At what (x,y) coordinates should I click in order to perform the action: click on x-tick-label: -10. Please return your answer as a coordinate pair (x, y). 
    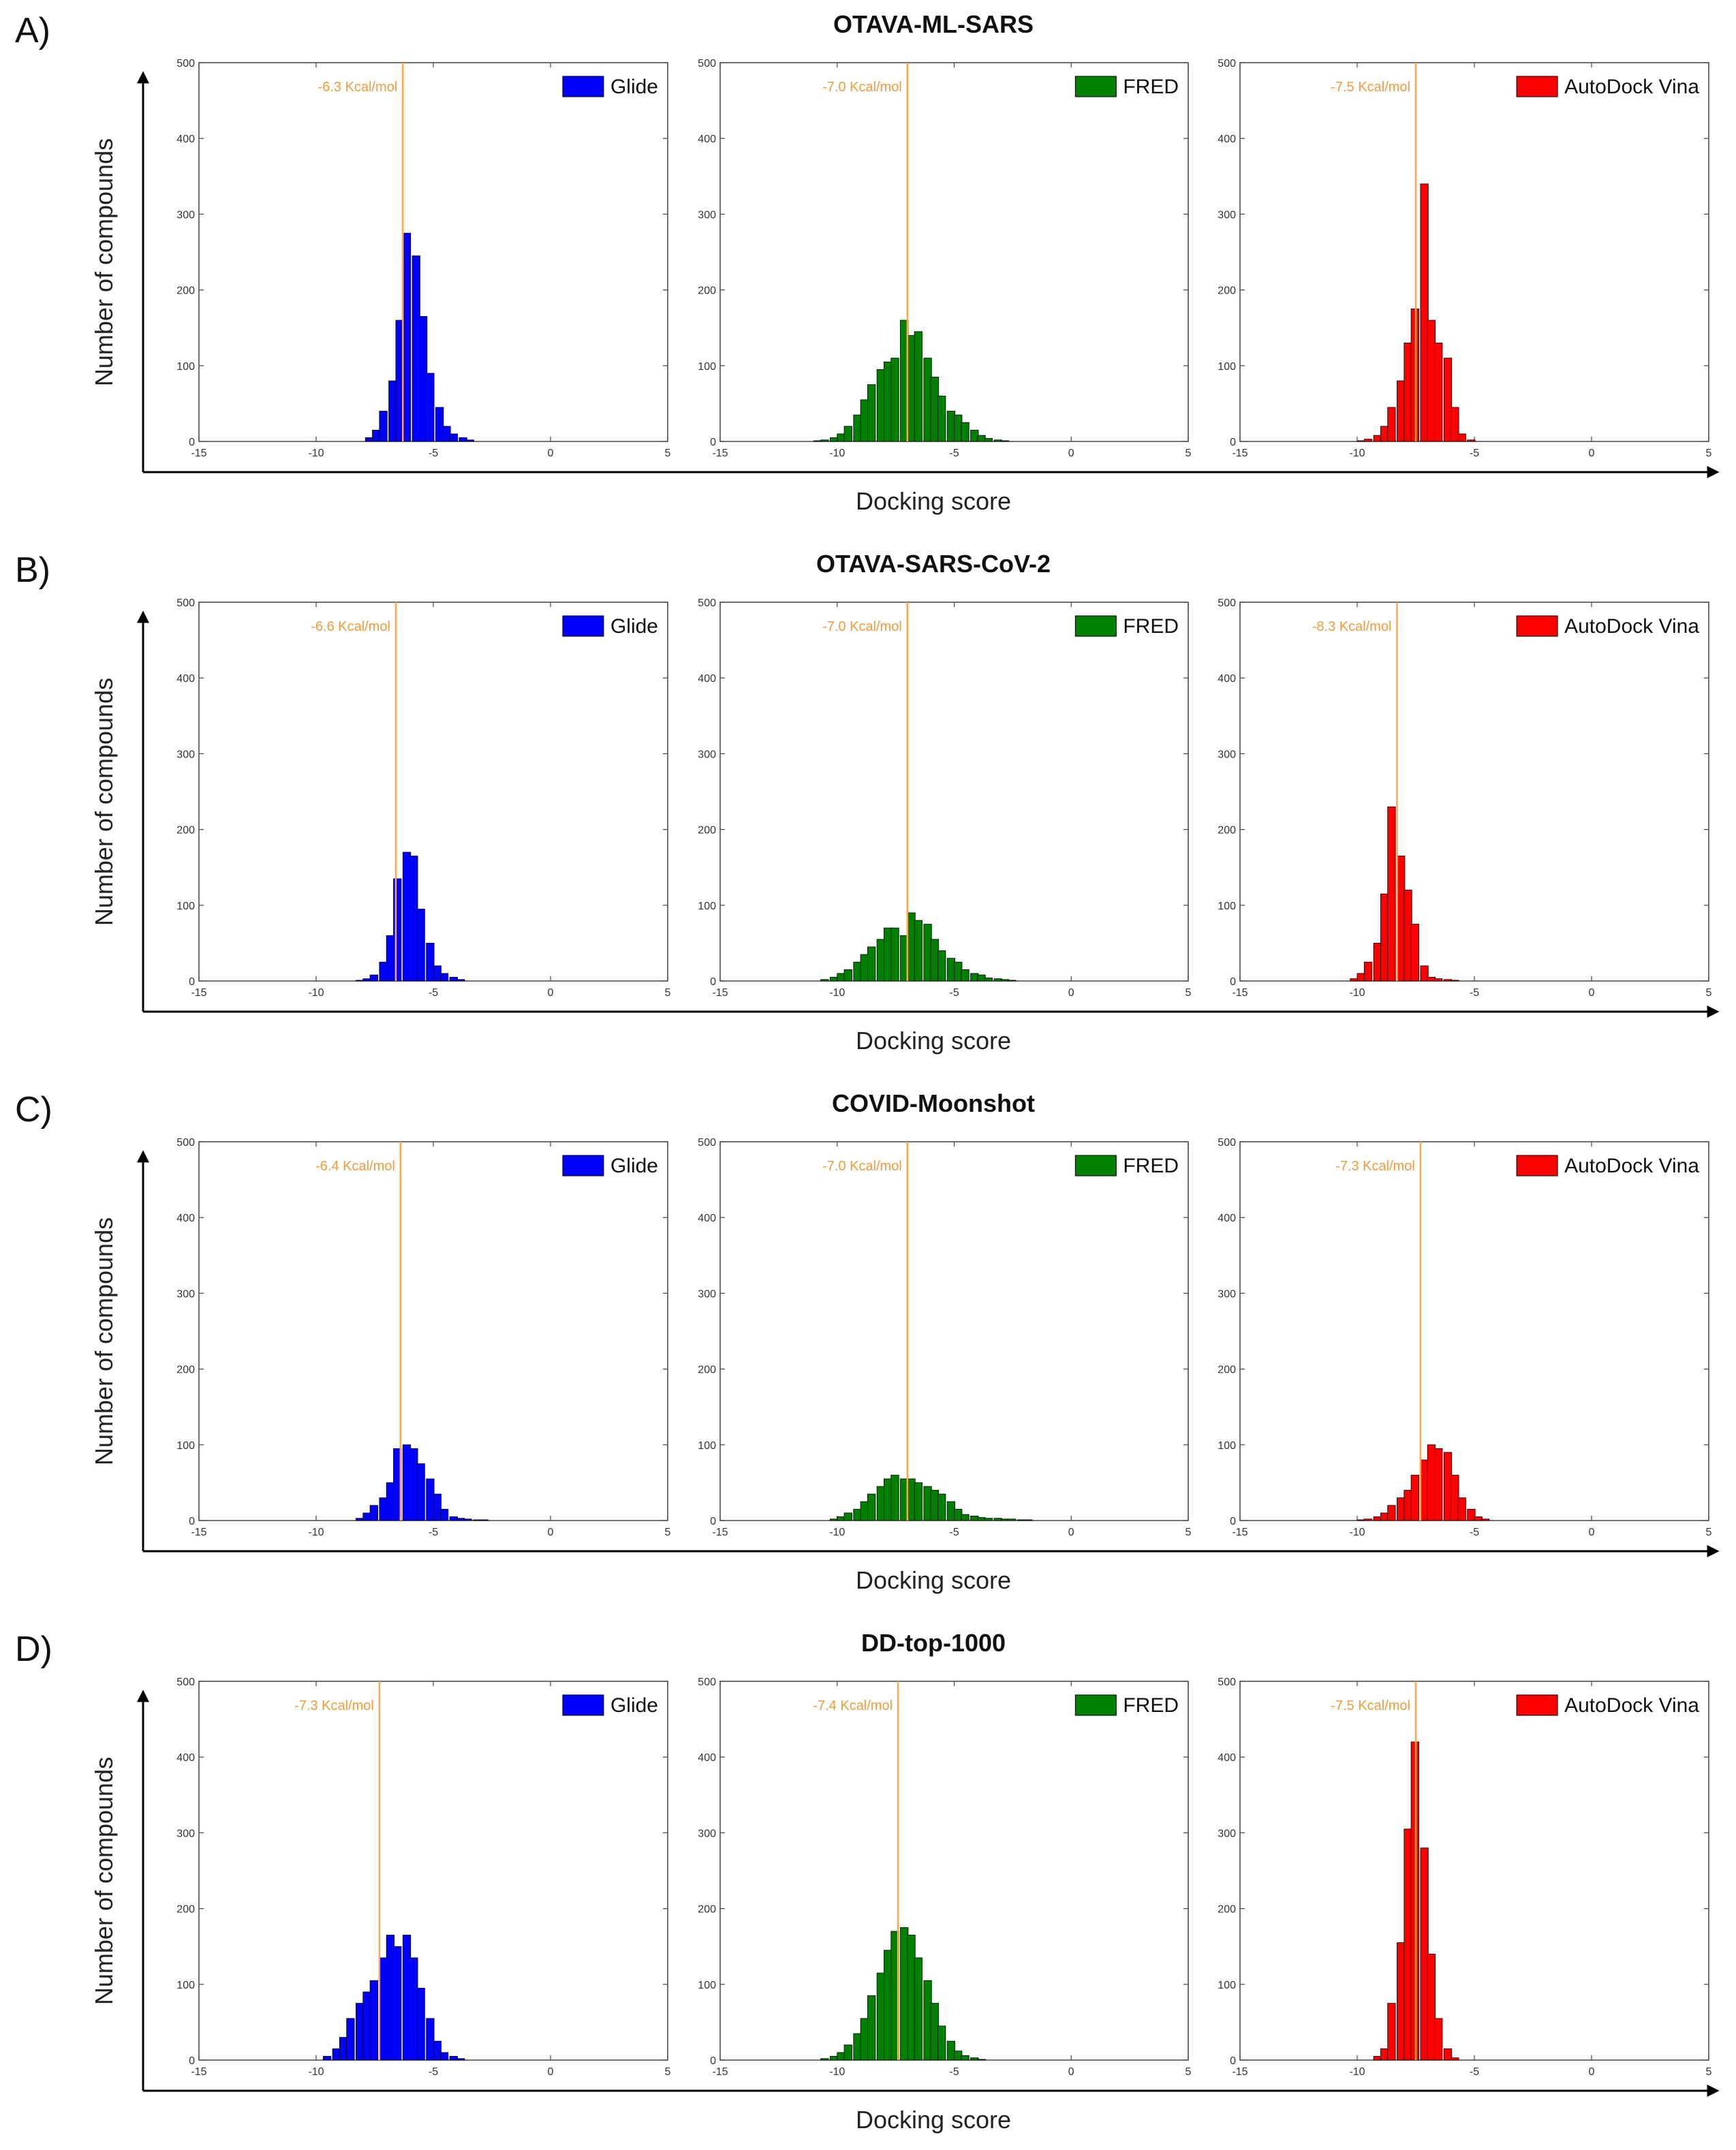
    Looking at the image, I should click on (1357, 1532).